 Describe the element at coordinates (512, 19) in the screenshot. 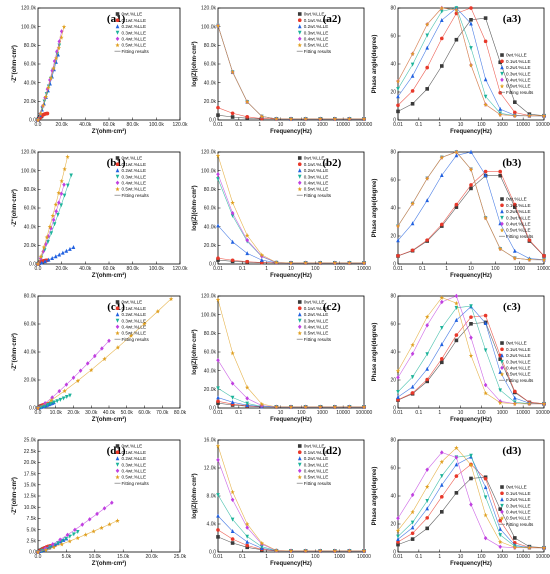

I see `panel-title: (a3)` at that location.